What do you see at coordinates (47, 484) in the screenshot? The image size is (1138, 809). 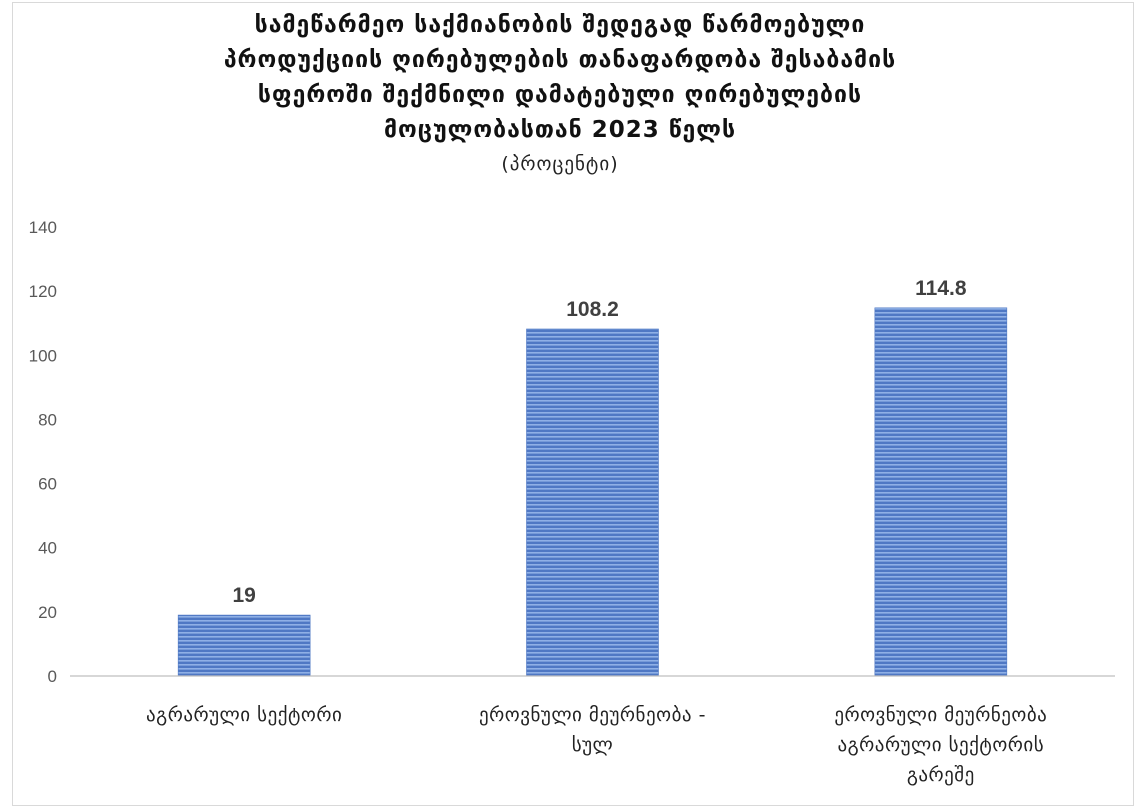 I see `y-tick-label: 60` at bounding box center [47, 484].